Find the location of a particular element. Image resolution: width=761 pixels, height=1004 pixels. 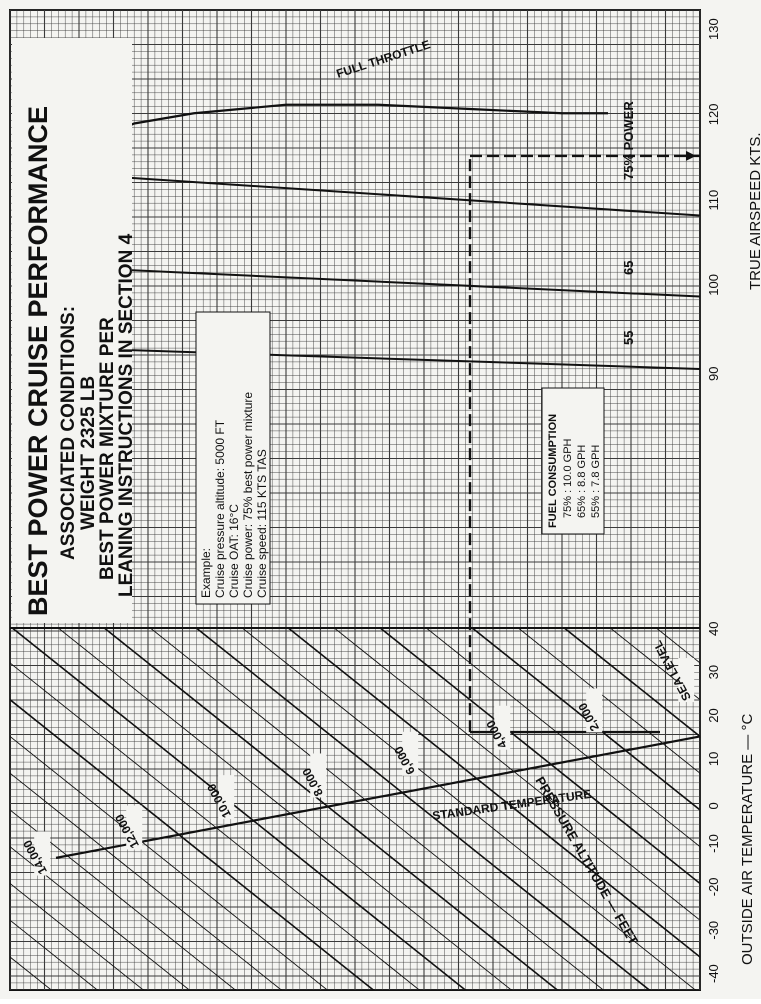

oat-tick-label: -30 is located at coordinates (713, 930).